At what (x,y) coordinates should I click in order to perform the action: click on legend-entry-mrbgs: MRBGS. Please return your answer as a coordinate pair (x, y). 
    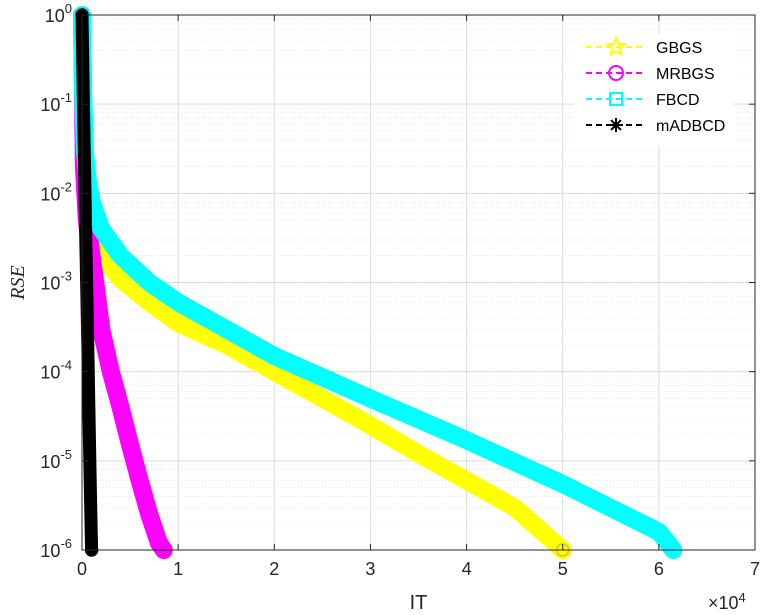
    Looking at the image, I should click on (650, 74).